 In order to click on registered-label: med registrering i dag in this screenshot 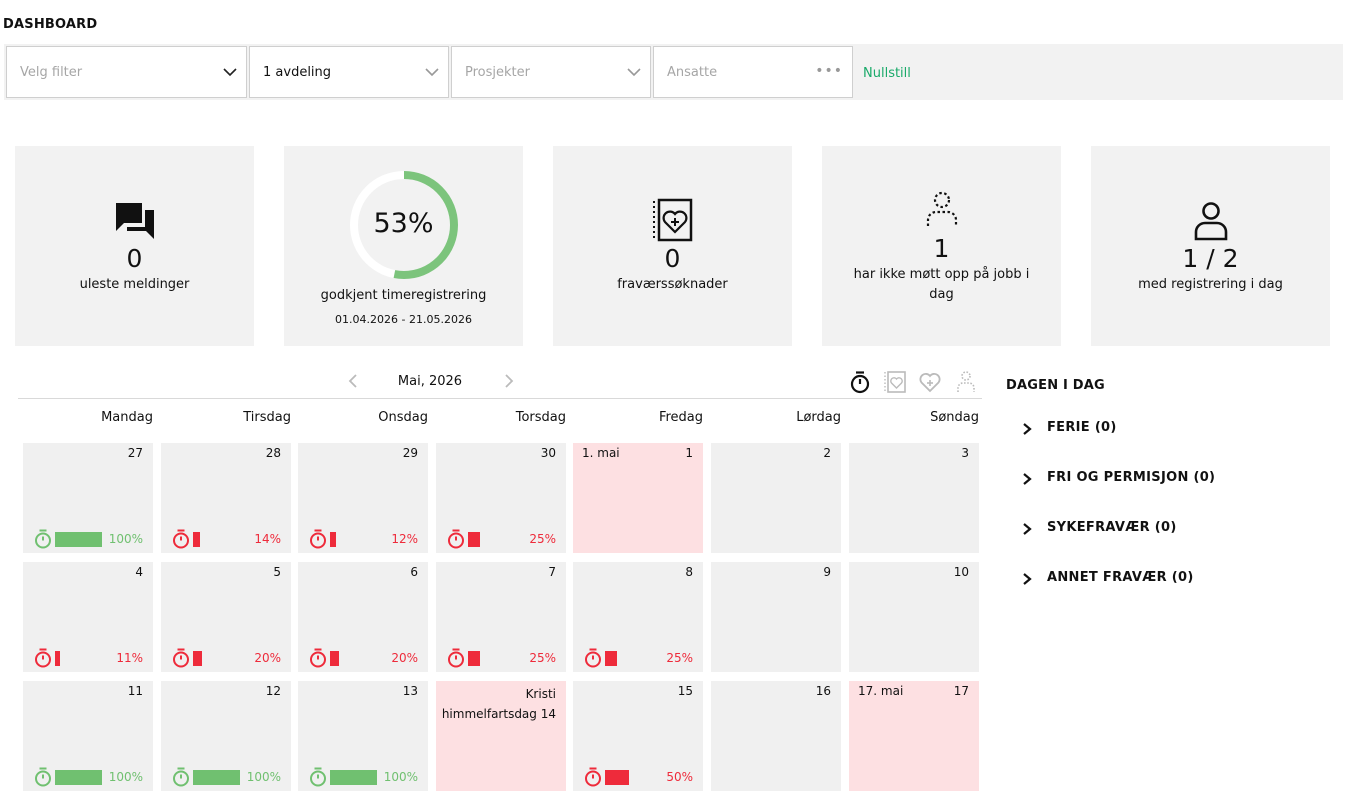, I will do `click(1210, 284)`.